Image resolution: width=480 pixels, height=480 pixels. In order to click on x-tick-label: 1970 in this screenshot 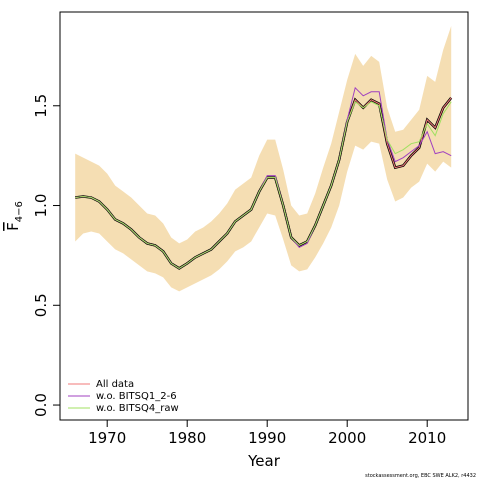, I will do `click(107, 438)`.